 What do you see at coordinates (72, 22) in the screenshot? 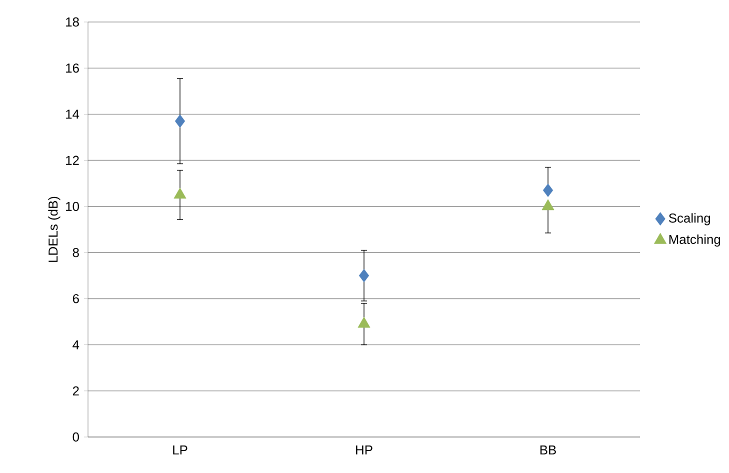
I see `y-tick-label: 18` at bounding box center [72, 22].